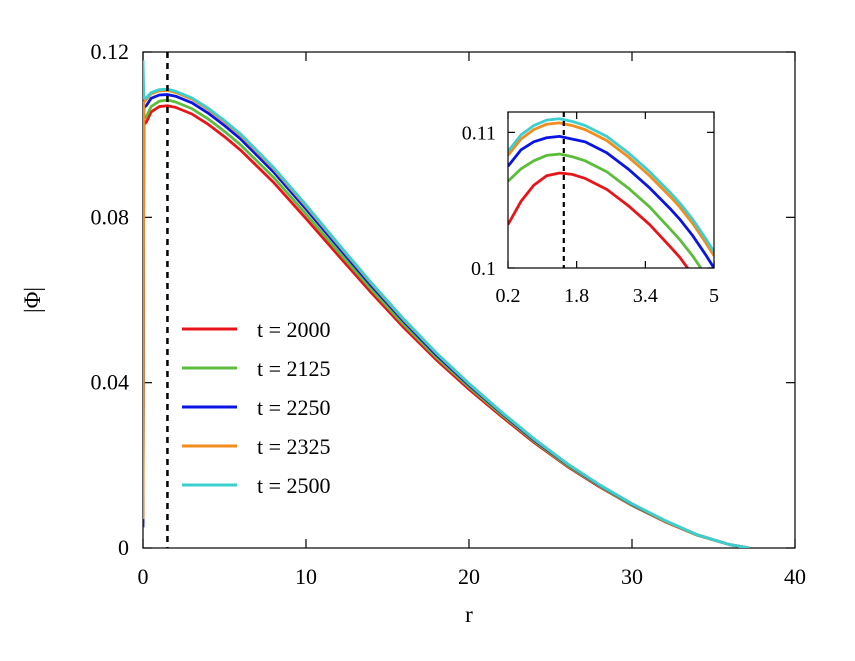 The width and height of the screenshot is (855, 661). I want to click on inset-y-tick-label: 0.11, so click(479, 133).